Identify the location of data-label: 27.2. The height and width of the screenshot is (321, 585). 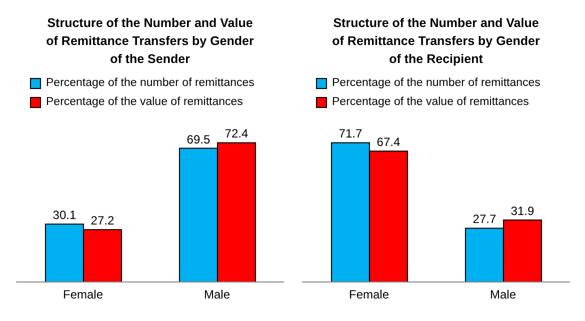
(102, 221).